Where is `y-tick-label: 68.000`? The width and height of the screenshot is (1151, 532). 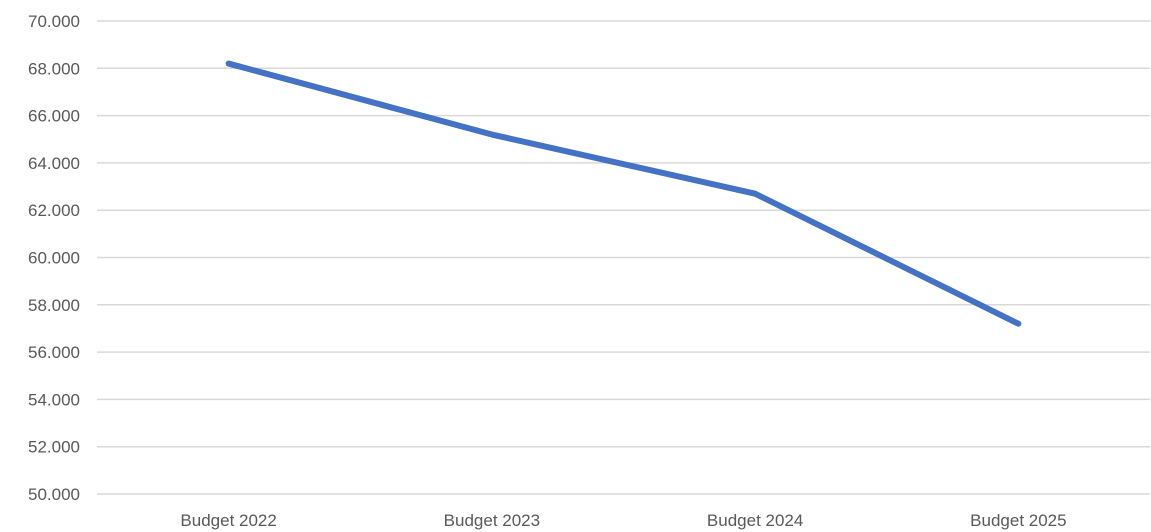 y-tick-label: 68.000 is located at coordinates (54, 68).